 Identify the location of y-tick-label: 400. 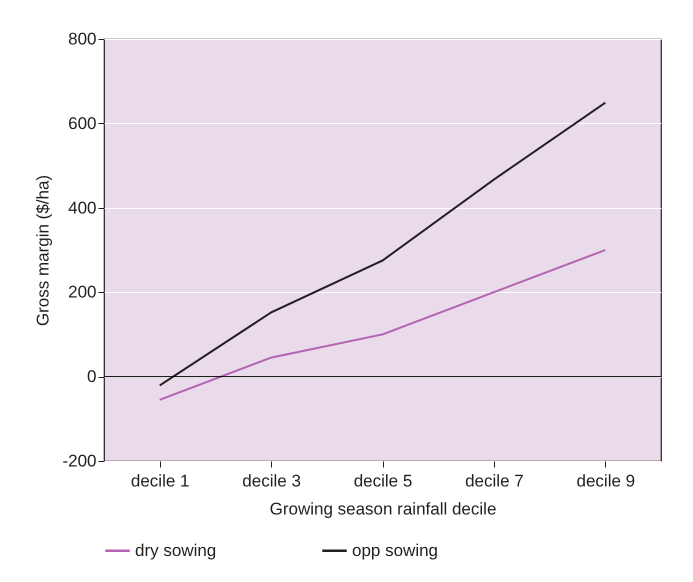
(82, 208).